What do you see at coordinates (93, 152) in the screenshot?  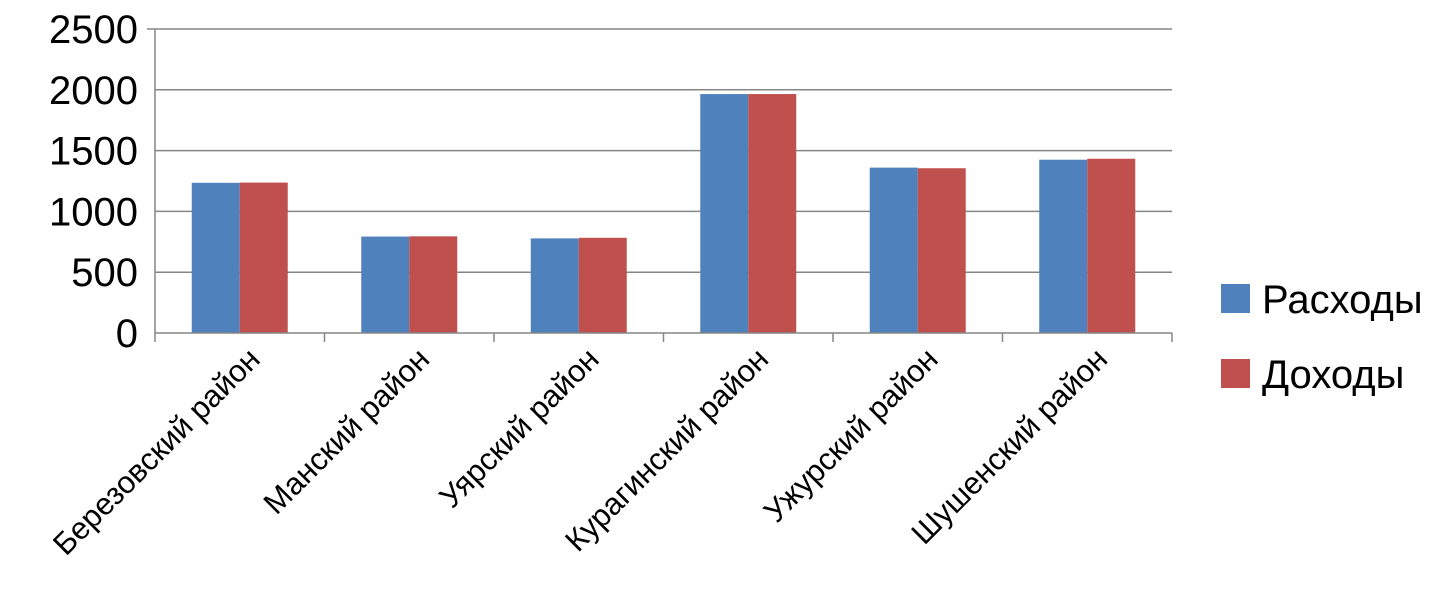 I see `y-tick-label: 1500` at bounding box center [93, 152].